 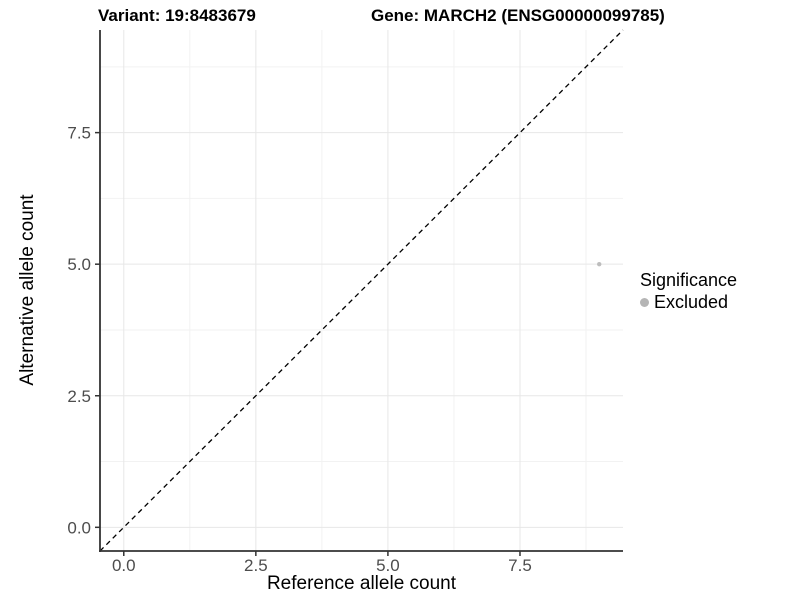 I want to click on legend-title: Significance, so click(x=689, y=280).